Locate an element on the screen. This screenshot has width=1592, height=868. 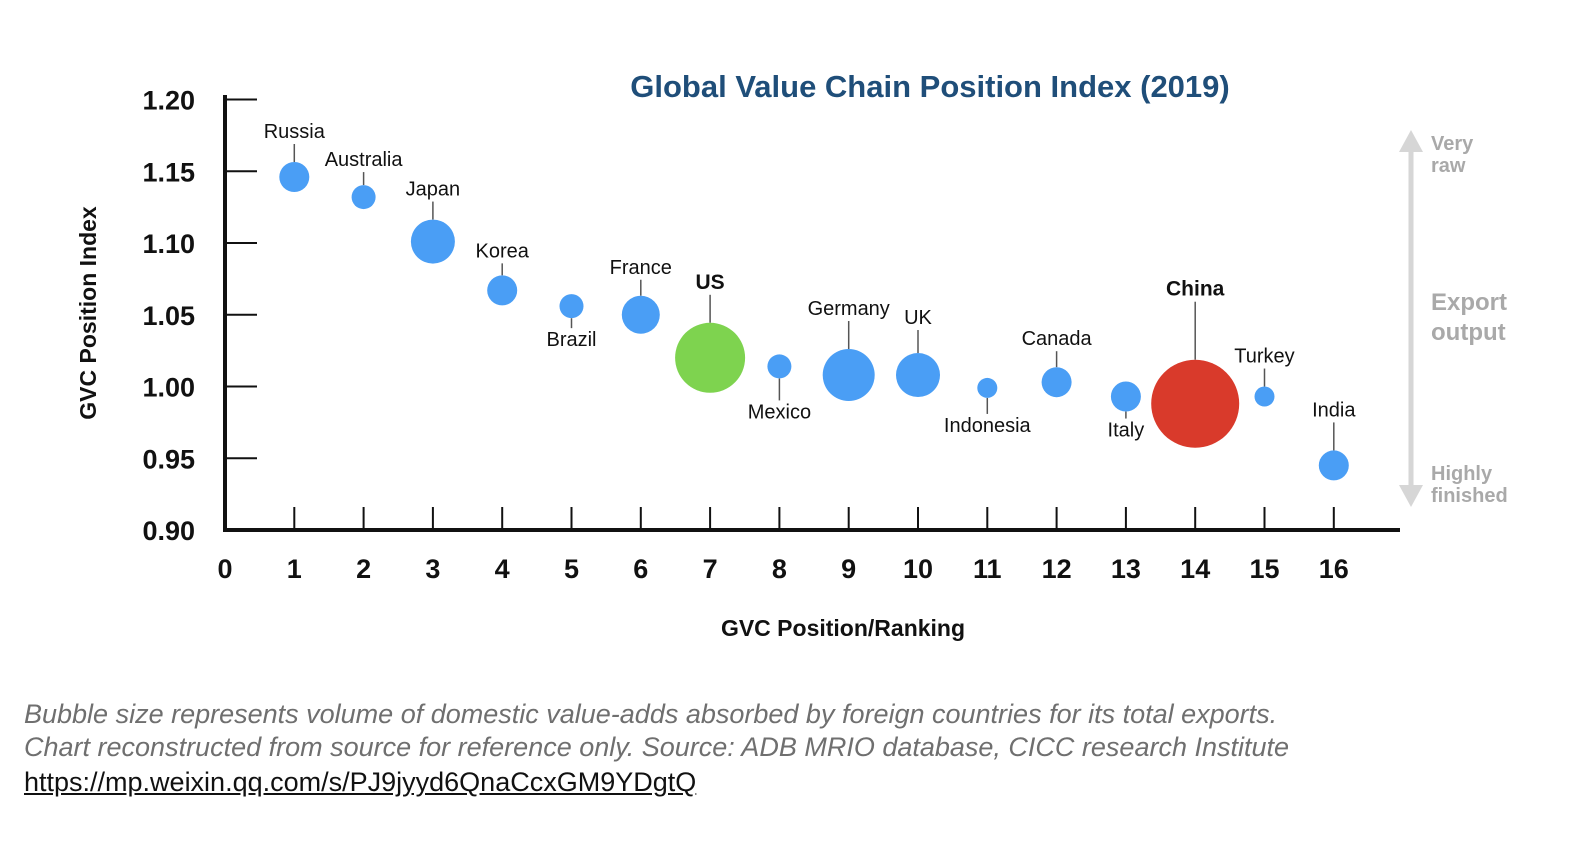
point-label: Russia is located at coordinates (295, 132).